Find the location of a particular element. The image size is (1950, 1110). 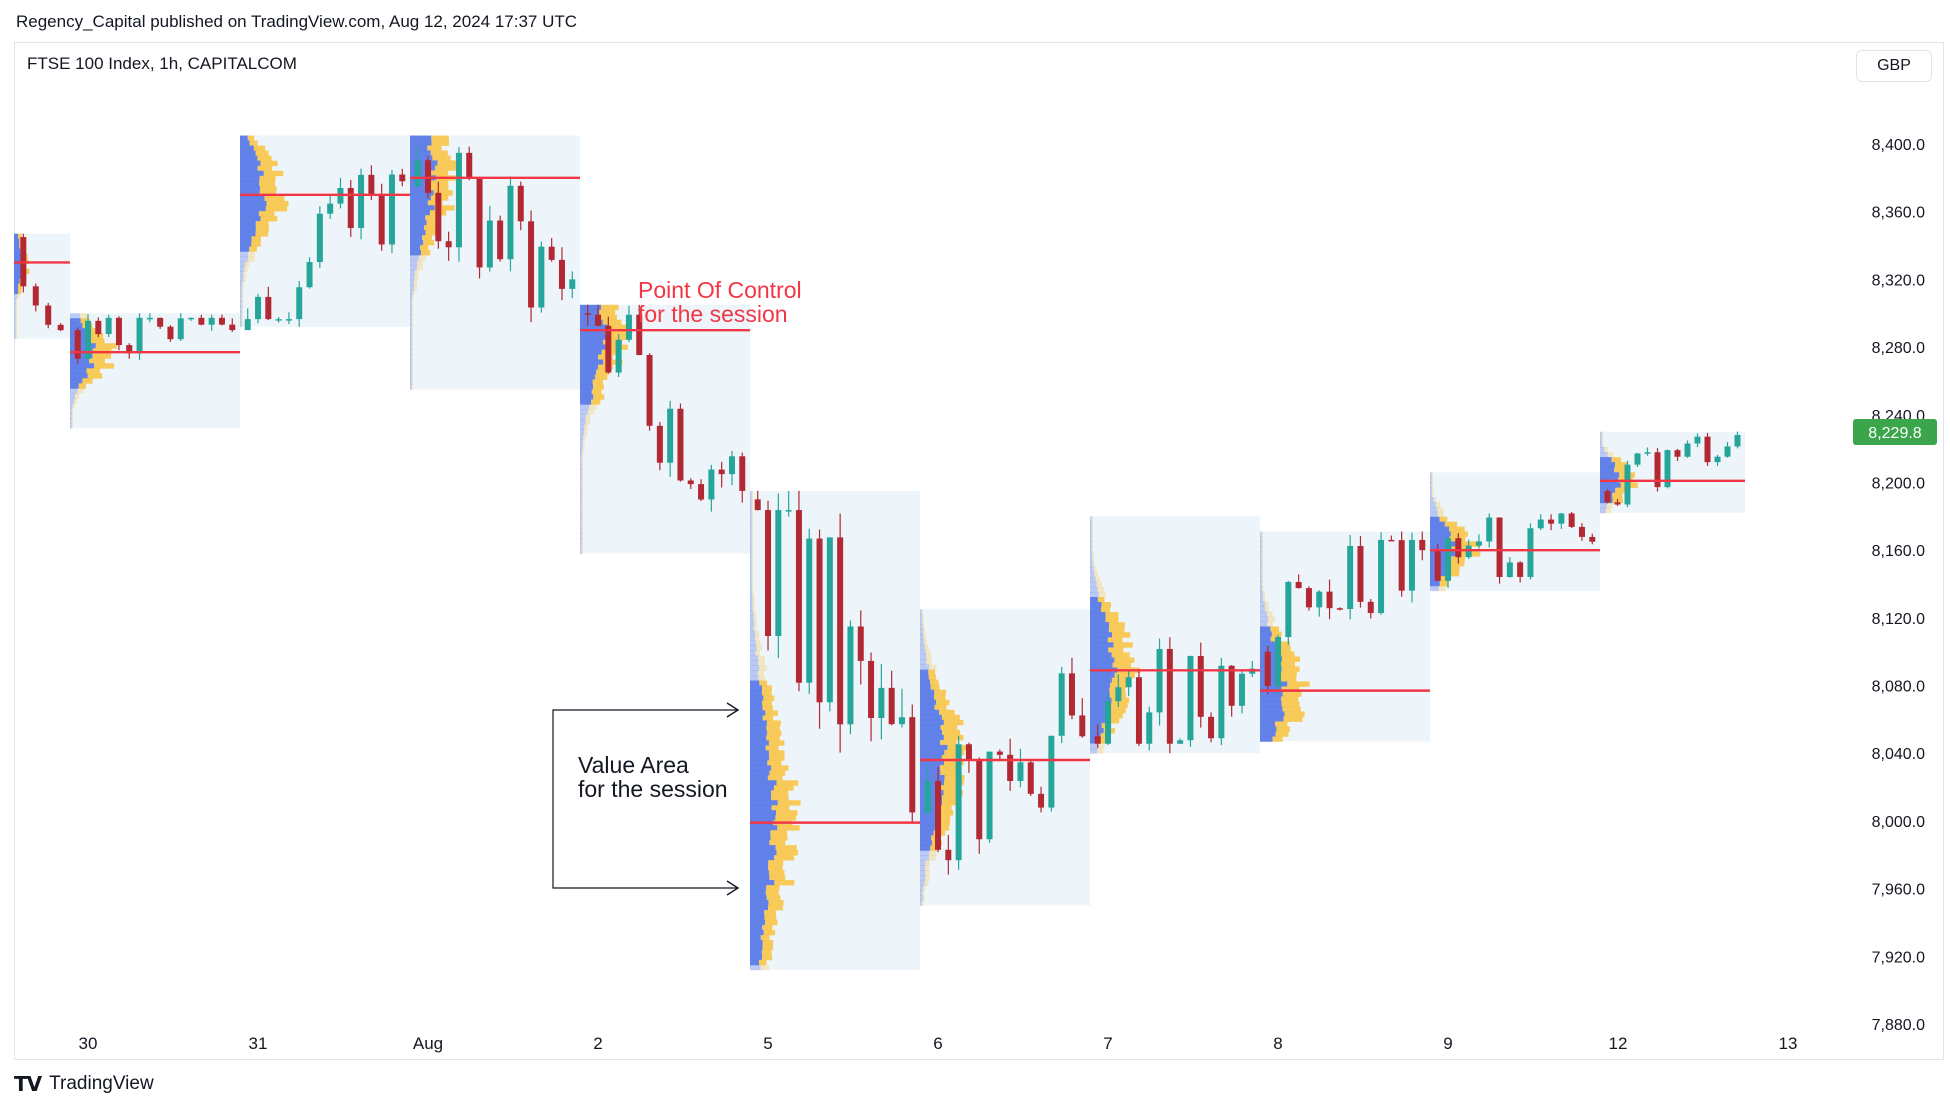

symbol-title: FTSE 100 Index, 1h, CAPITALCOM is located at coordinates (162, 63).